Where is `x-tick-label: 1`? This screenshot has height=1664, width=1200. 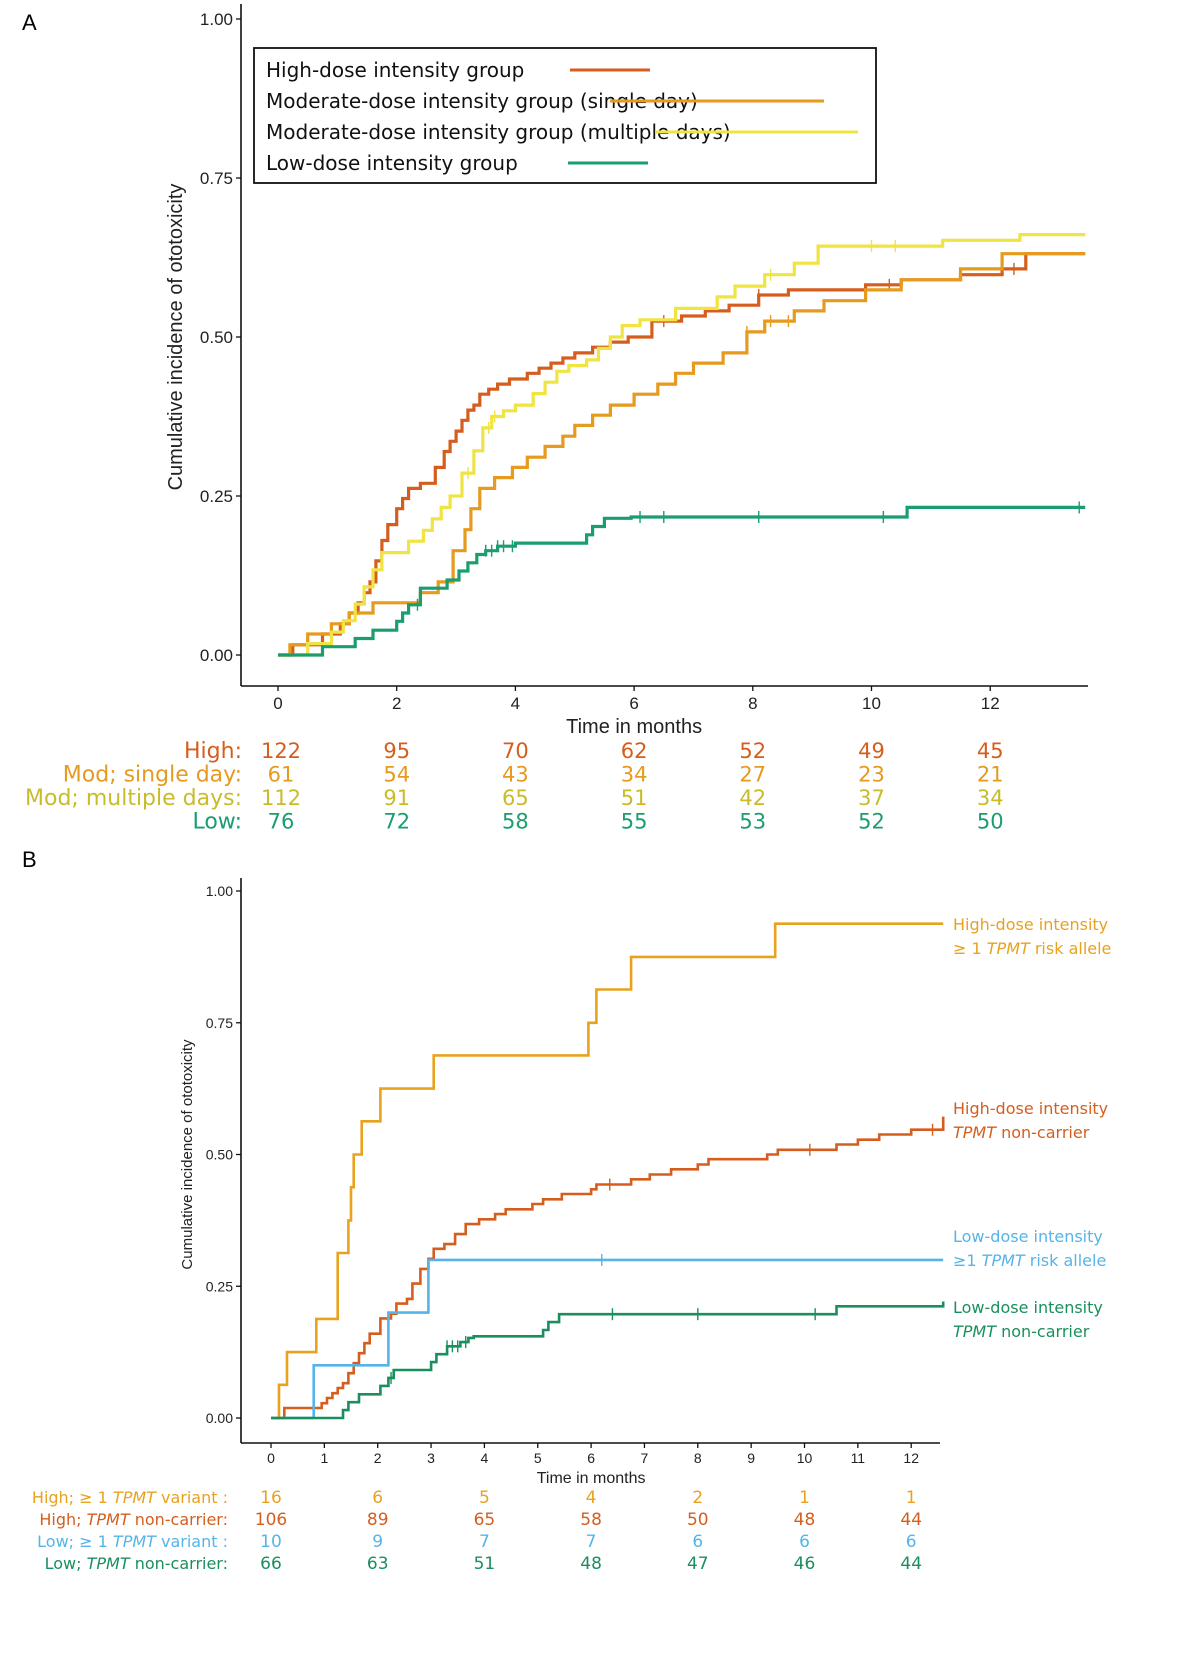 x-tick-label: 1 is located at coordinates (324, 1458).